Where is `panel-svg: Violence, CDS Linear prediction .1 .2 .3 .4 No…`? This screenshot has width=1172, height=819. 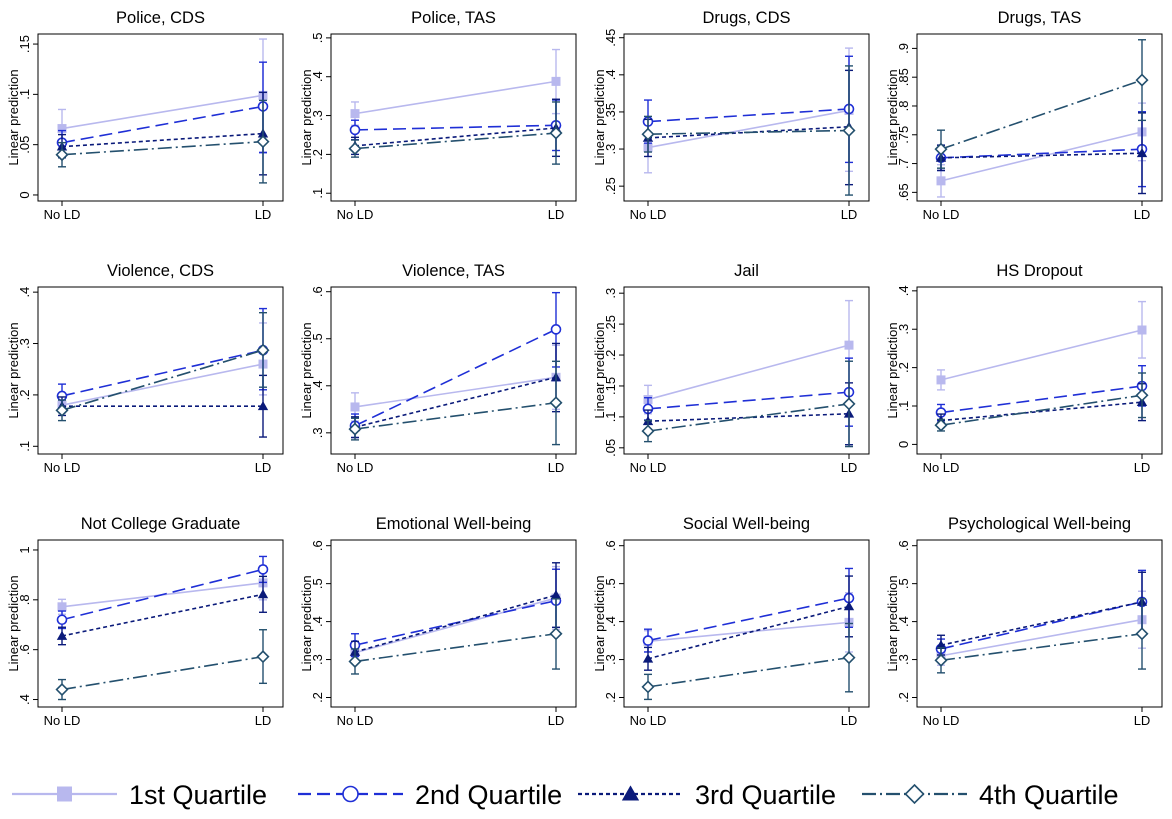 panel-svg: Violence, CDS Linear prediction .1 .2 .3 .4 No… is located at coordinates (145, 368).